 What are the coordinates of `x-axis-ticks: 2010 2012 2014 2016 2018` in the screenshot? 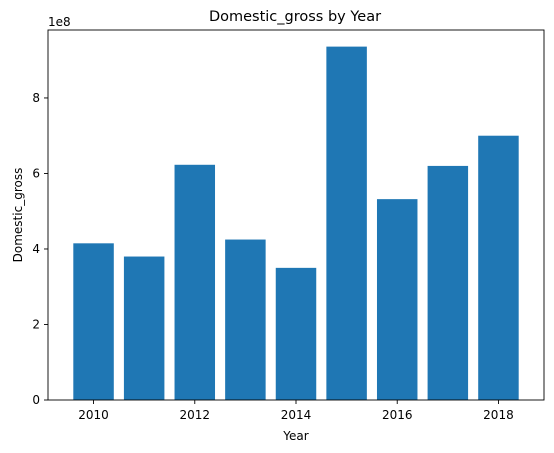 It's located at (296, 411).